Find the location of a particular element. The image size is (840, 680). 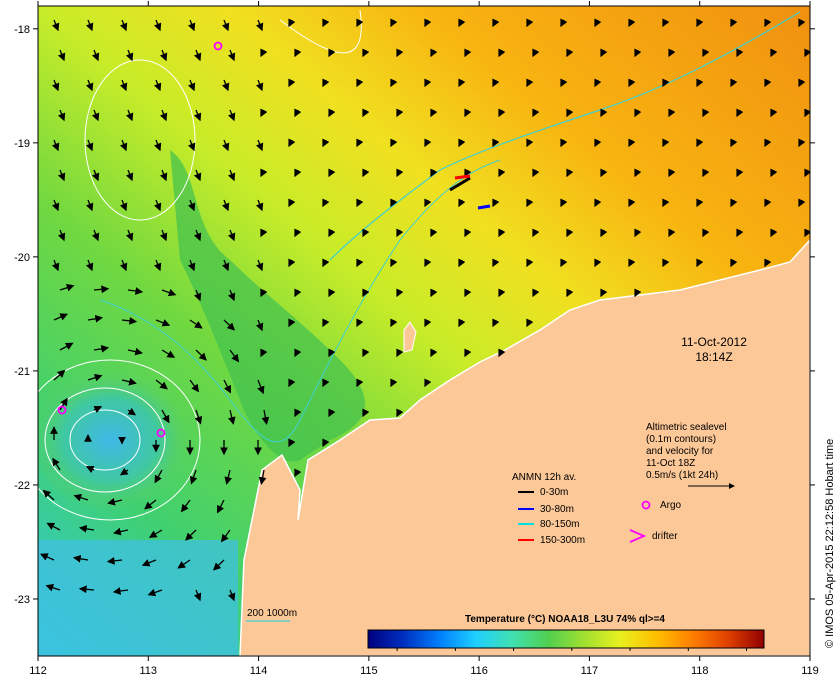

lon-tick-label: 117 is located at coordinates (590, 671).